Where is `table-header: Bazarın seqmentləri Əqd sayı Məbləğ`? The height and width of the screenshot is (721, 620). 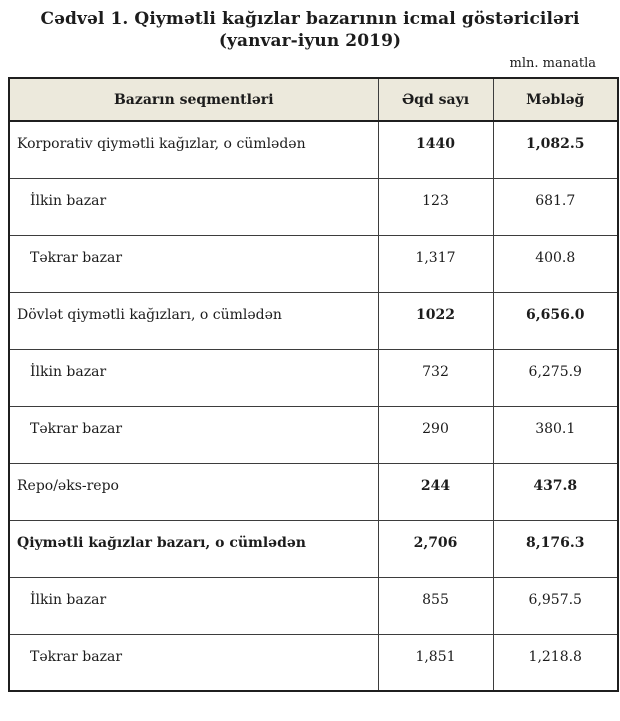 table-header: Bazarın seqmentləri Əqd sayı Məbləğ is located at coordinates (313, 99).